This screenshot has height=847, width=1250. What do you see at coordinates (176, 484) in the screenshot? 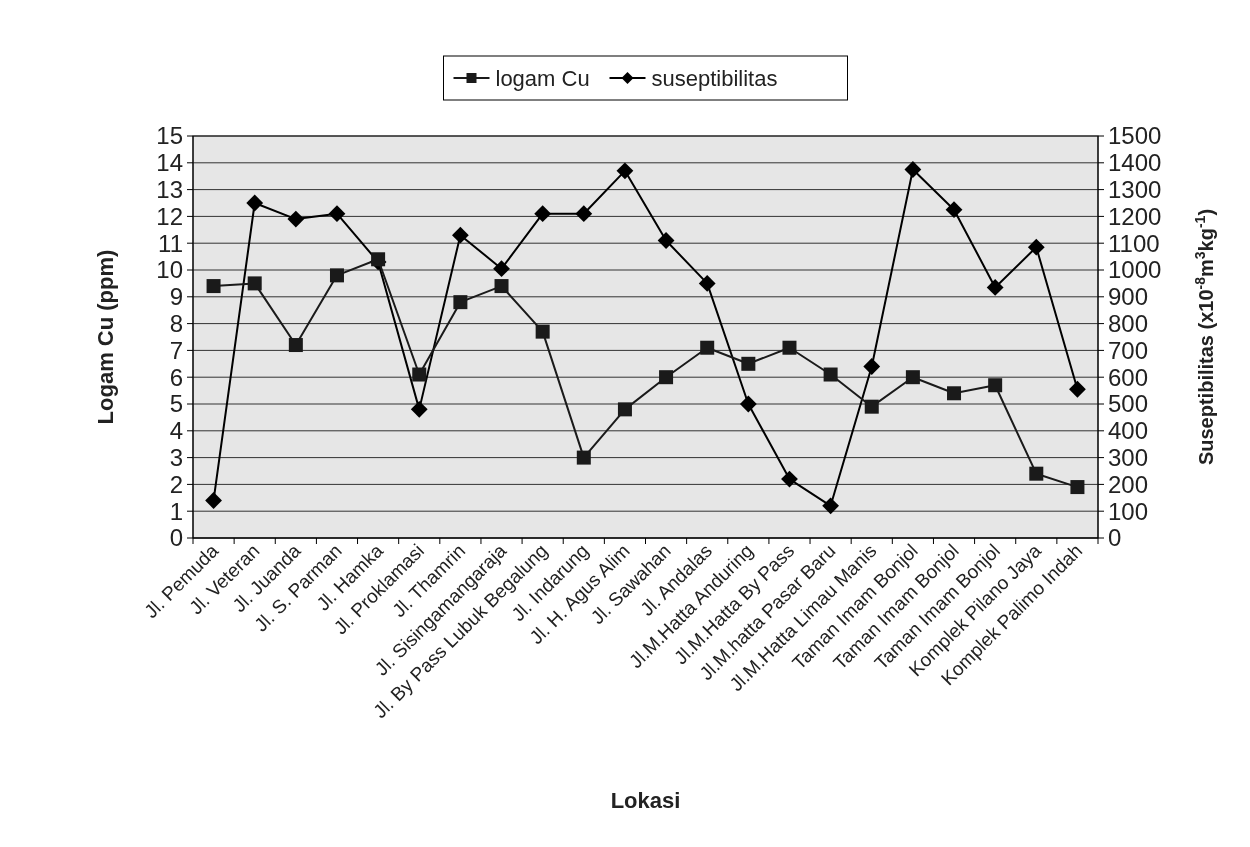
I see `y-tick-label: 2` at bounding box center [176, 484].